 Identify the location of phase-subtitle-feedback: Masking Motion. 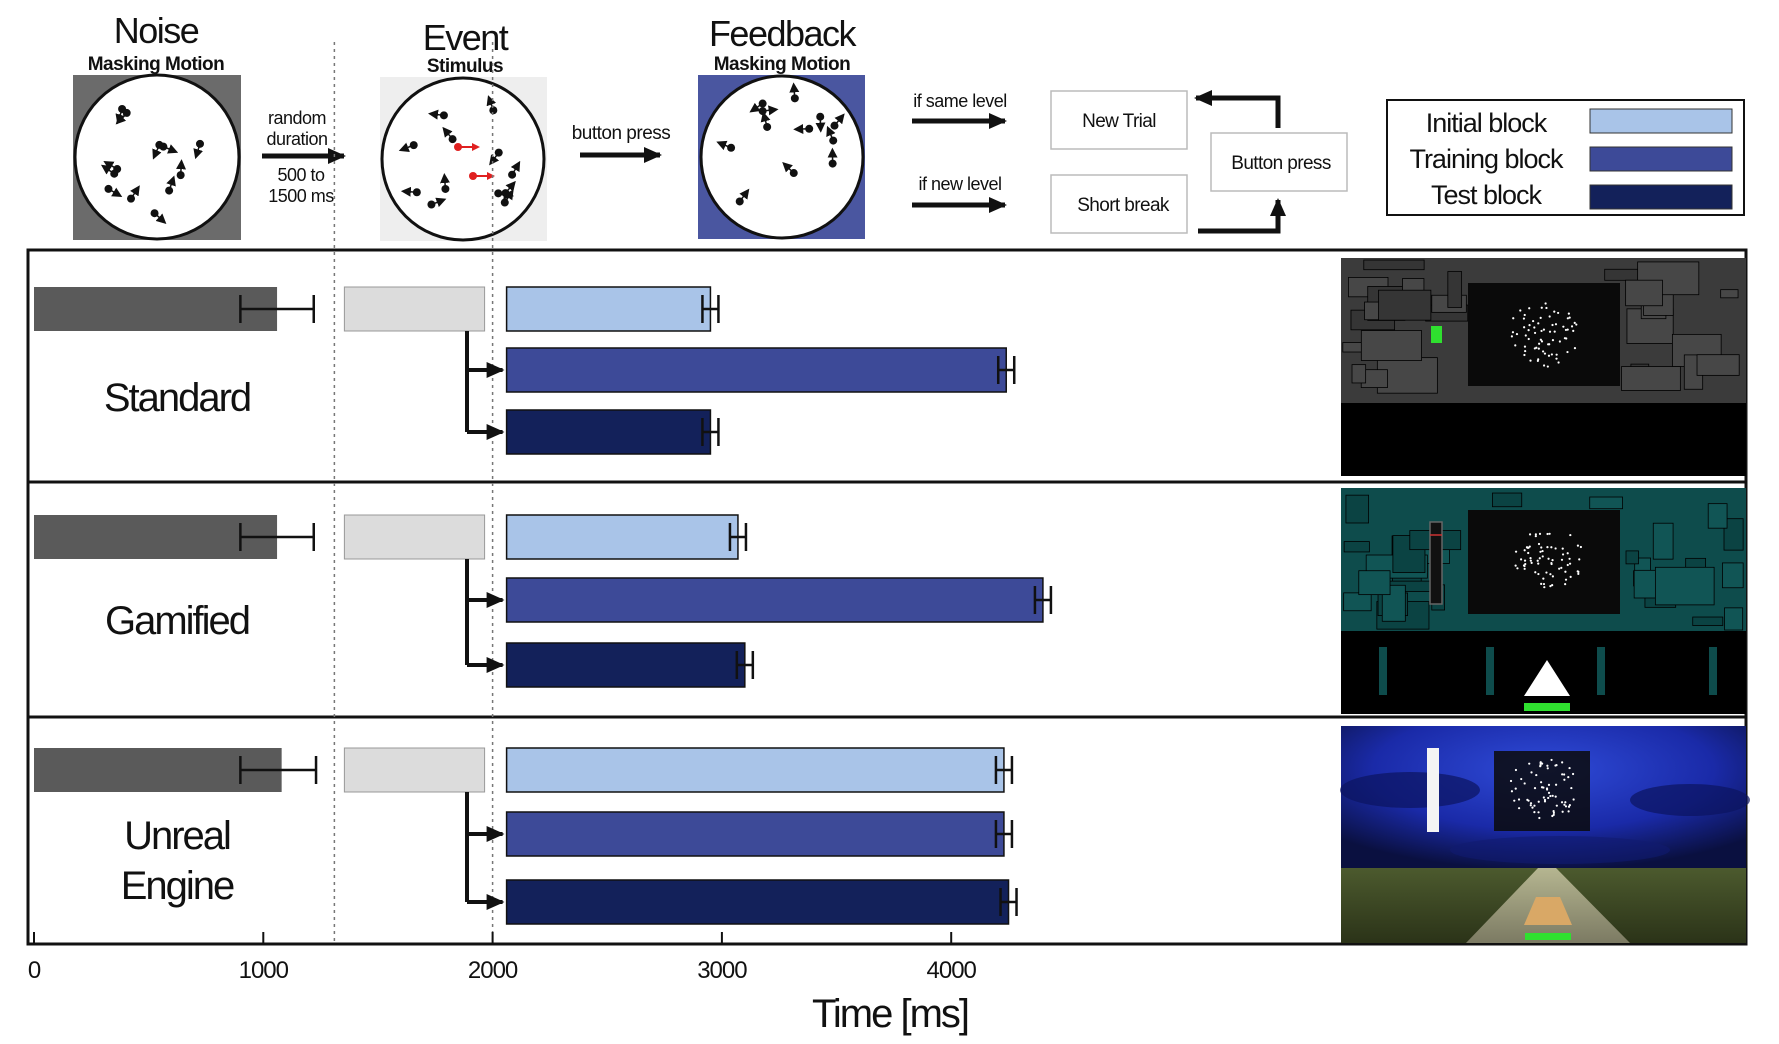
(782, 64).